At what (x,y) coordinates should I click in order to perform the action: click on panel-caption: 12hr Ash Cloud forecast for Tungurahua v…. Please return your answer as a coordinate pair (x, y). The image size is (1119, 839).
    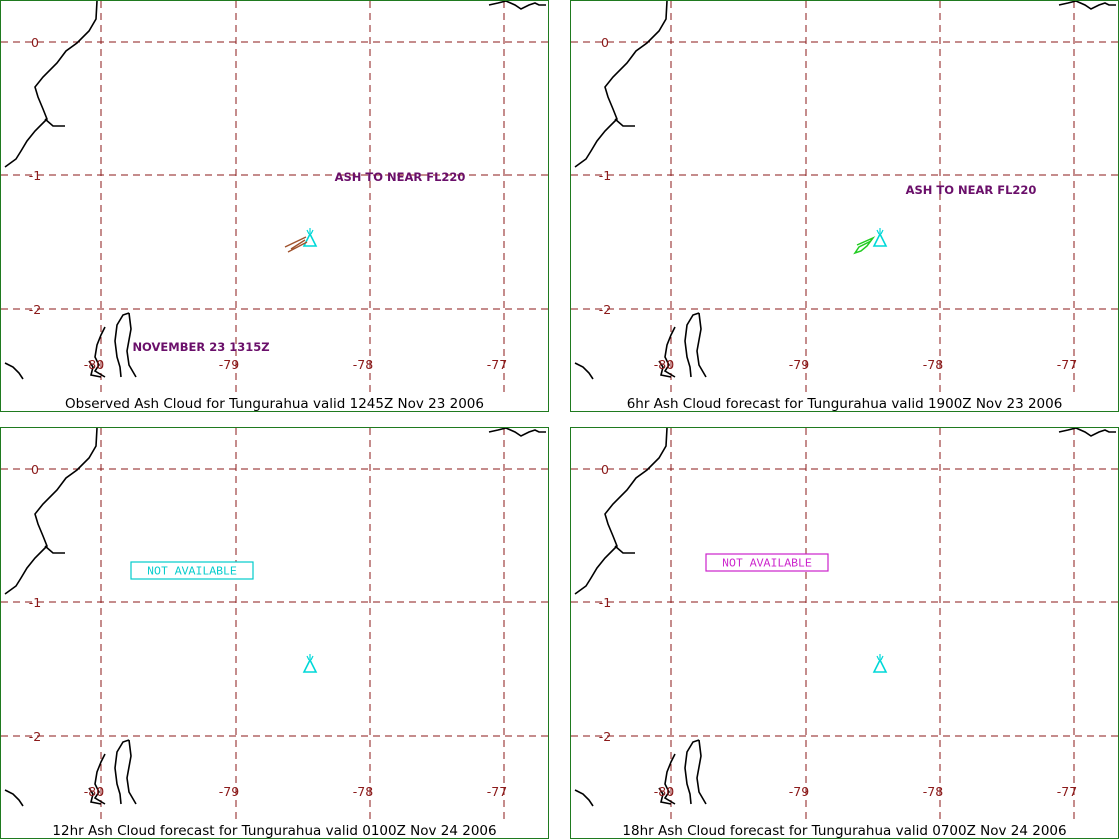
    Looking at the image, I should click on (274, 831).